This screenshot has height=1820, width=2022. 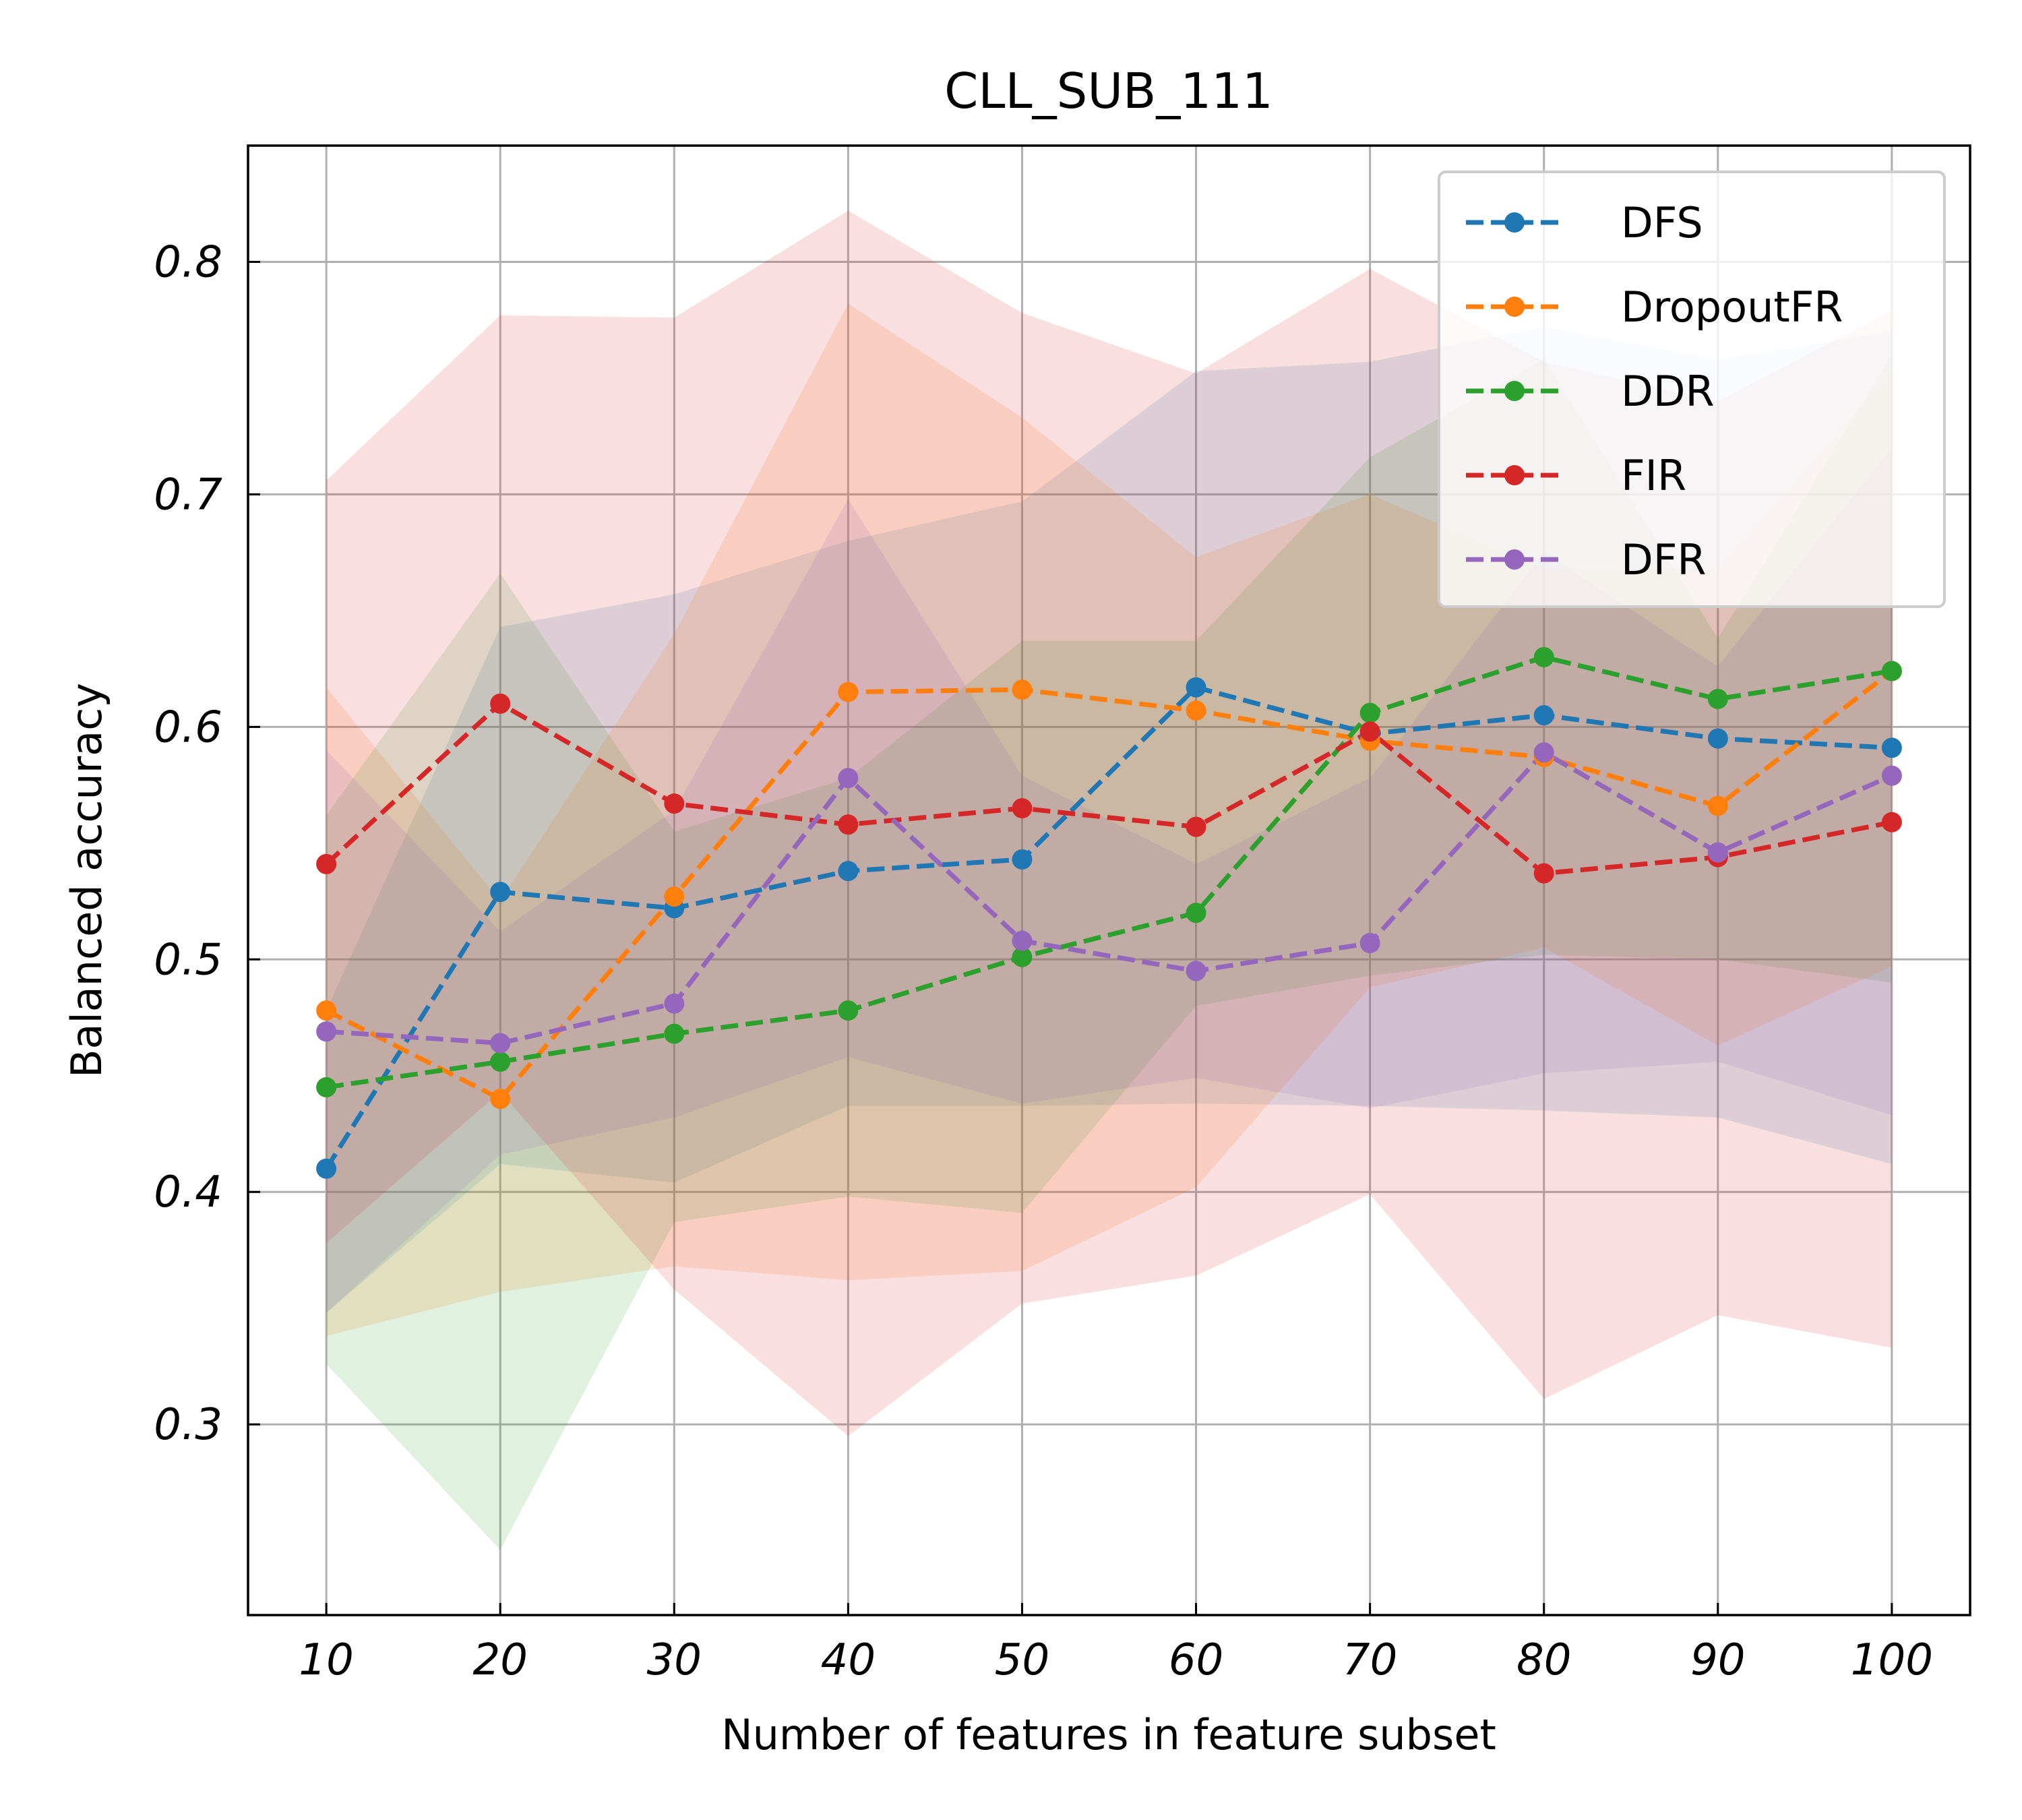 I want to click on chart-title: CLL_SUB_111, so click(x=1108, y=91).